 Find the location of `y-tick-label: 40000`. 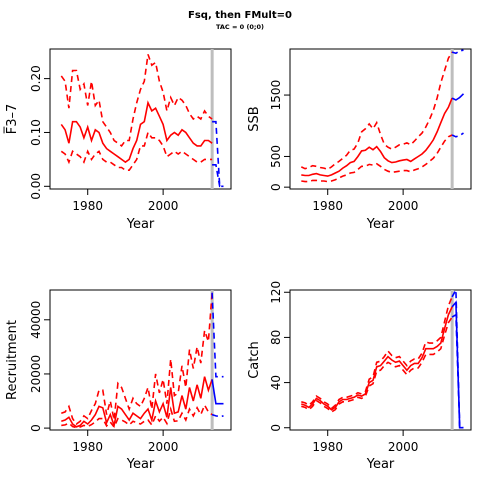

y-tick-label: 40000 is located at coordinates (36, 320).